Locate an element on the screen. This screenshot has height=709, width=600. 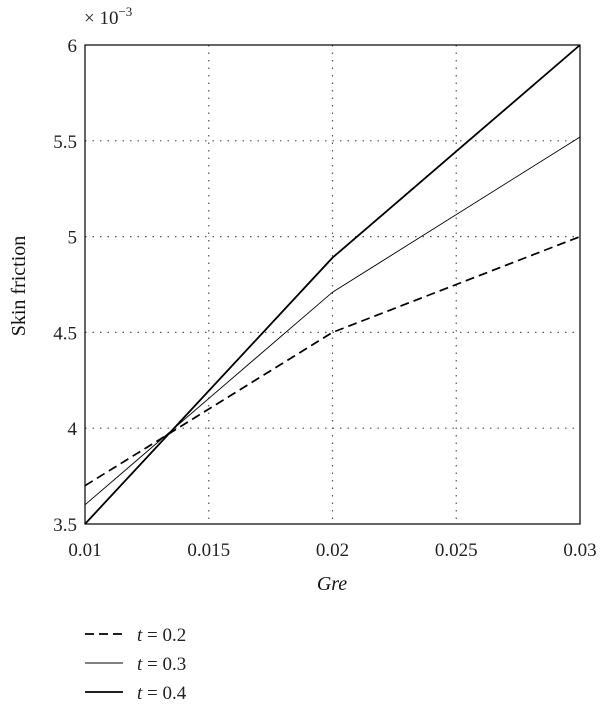
x-tick-label: 0.03 is located at coordinates (579, 550).